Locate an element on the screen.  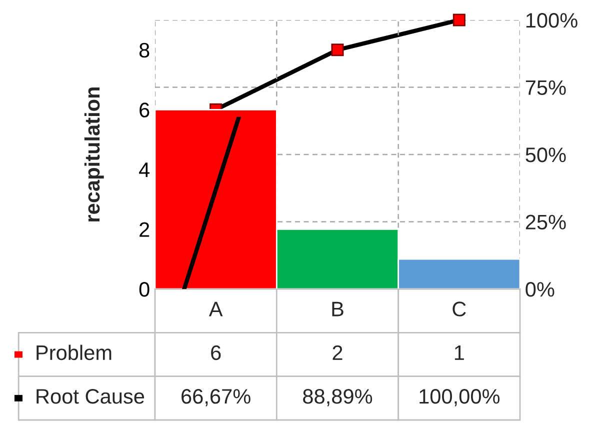
y2-tick-label: 25% is located at coordinates (546, 222).